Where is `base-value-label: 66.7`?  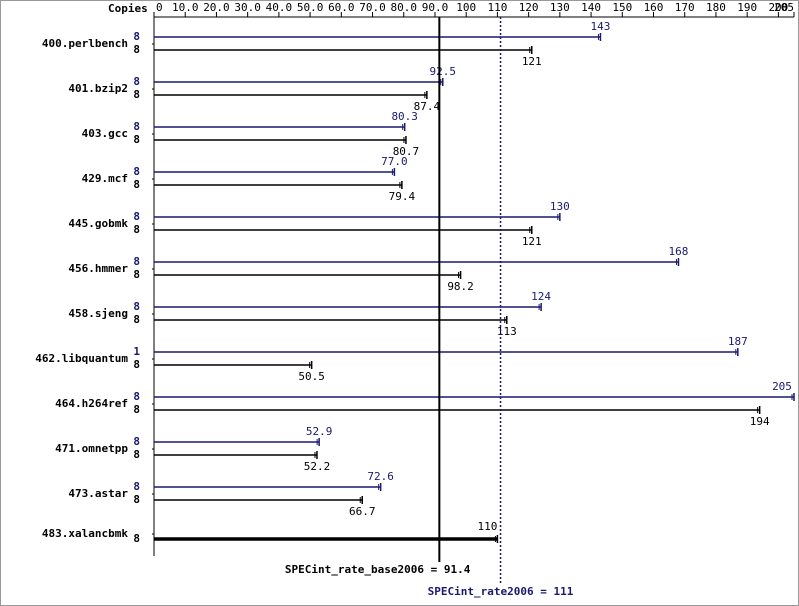 base-value-label: 66.7 is located at coordinates (362, 511).